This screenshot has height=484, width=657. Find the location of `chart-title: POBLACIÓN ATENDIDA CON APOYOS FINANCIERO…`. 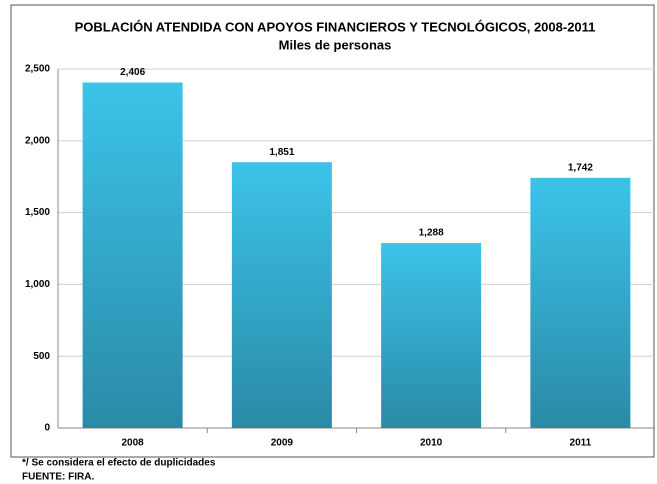

chart-title: POBLACIÓN ATENDIDA CON APOYOS FINANCIERO… is located at coordinates (335, 26).